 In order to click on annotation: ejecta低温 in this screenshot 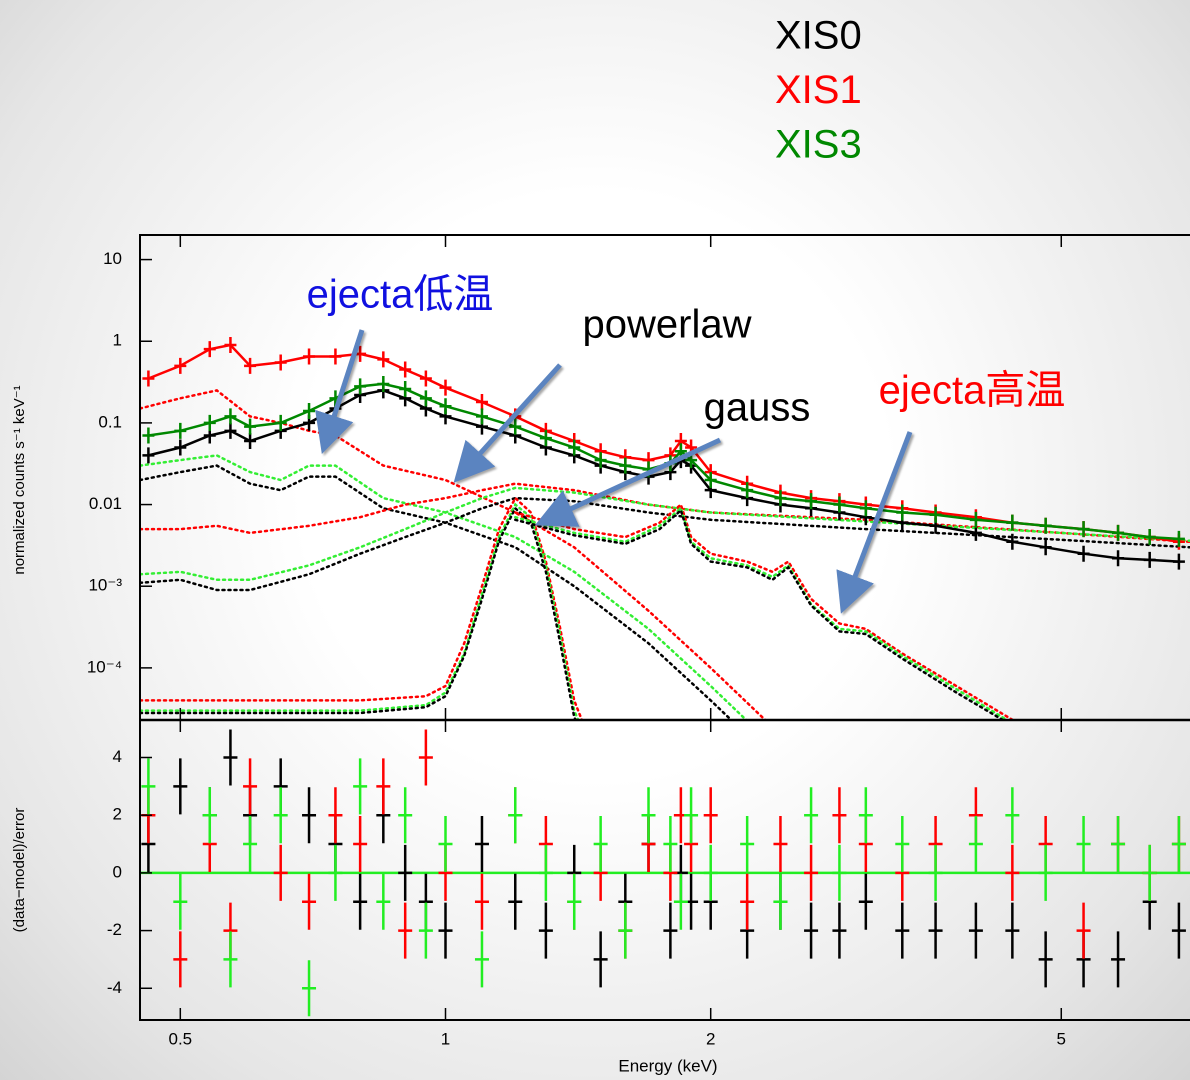, I will do `click(400, 295)`.